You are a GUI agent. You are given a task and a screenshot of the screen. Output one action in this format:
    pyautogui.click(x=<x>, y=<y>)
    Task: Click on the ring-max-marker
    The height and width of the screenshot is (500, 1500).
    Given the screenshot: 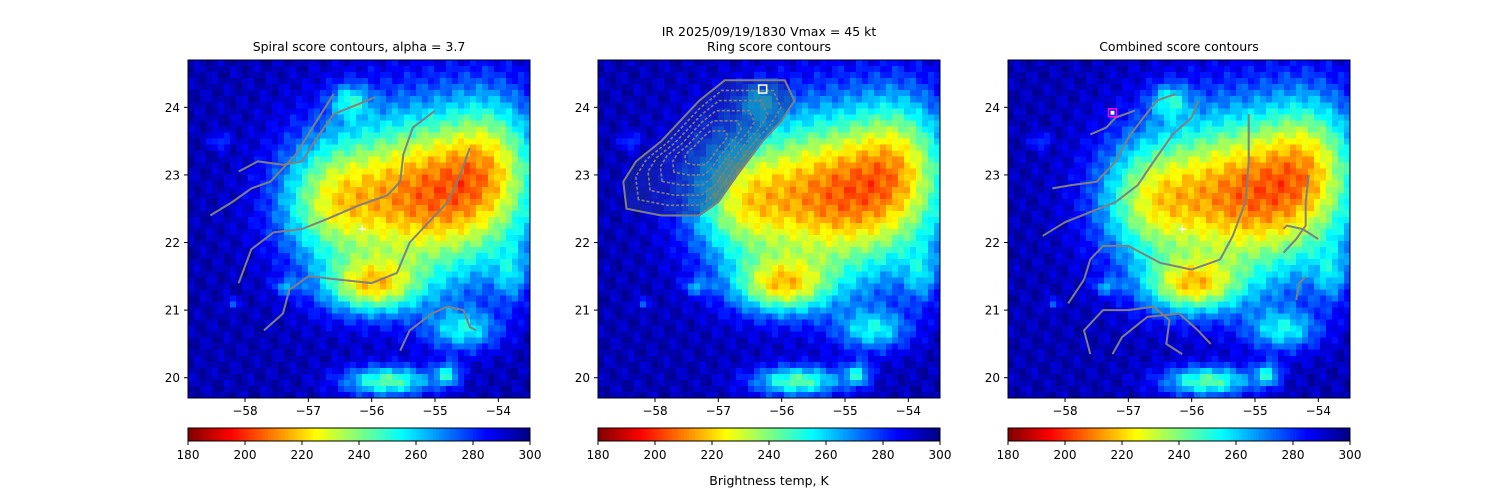 What is the action you would take?
    pyautogui.click(x=762, y=89)
    